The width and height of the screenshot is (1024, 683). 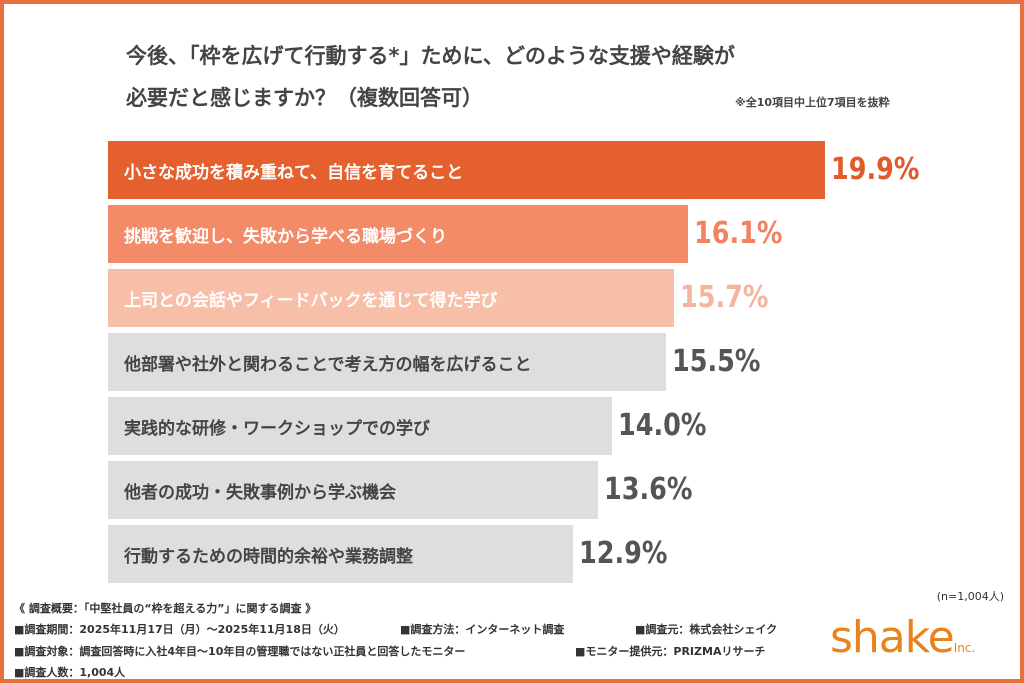 What do you see at coordinates (165, 608) in the screenshot?
I see `footer-summary: 《 調査概要：「中堅社員の“枠を超える力”」に関する調査 》` at bounding box center [165, 608].